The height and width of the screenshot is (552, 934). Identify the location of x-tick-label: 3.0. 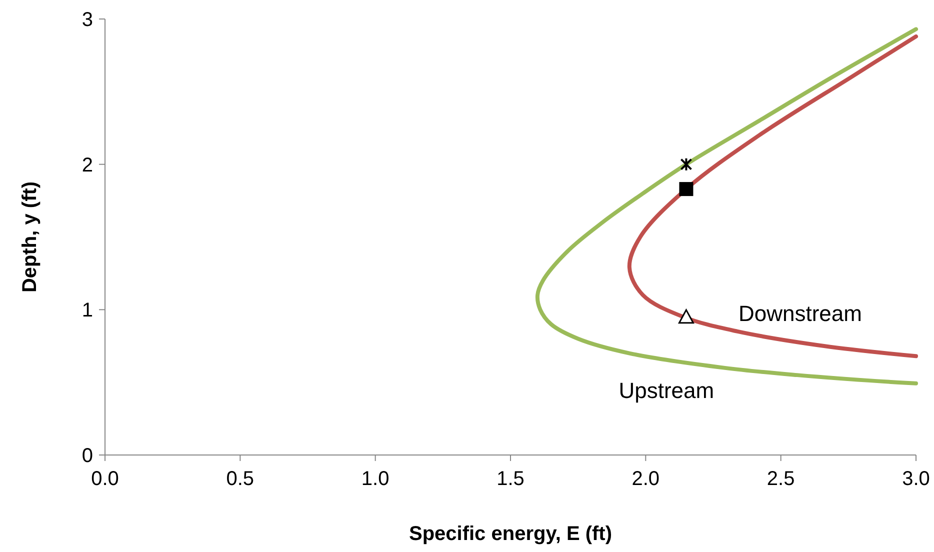
(916, 479).